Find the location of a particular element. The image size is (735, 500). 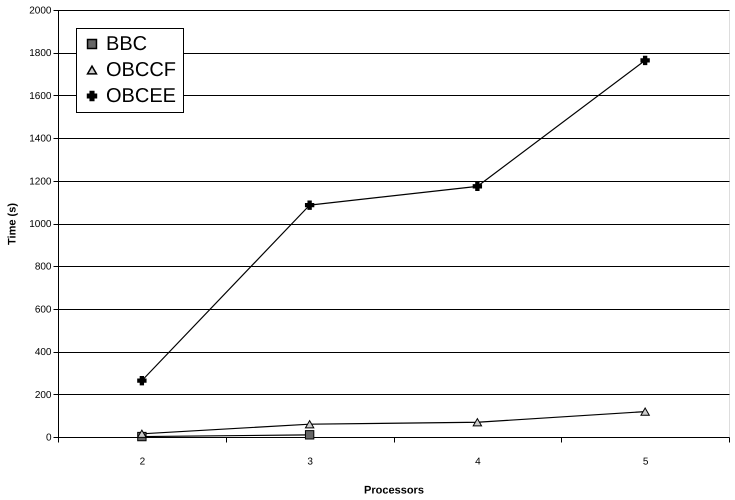

x-axis-title: Processors is located at coordinates (394, 490).